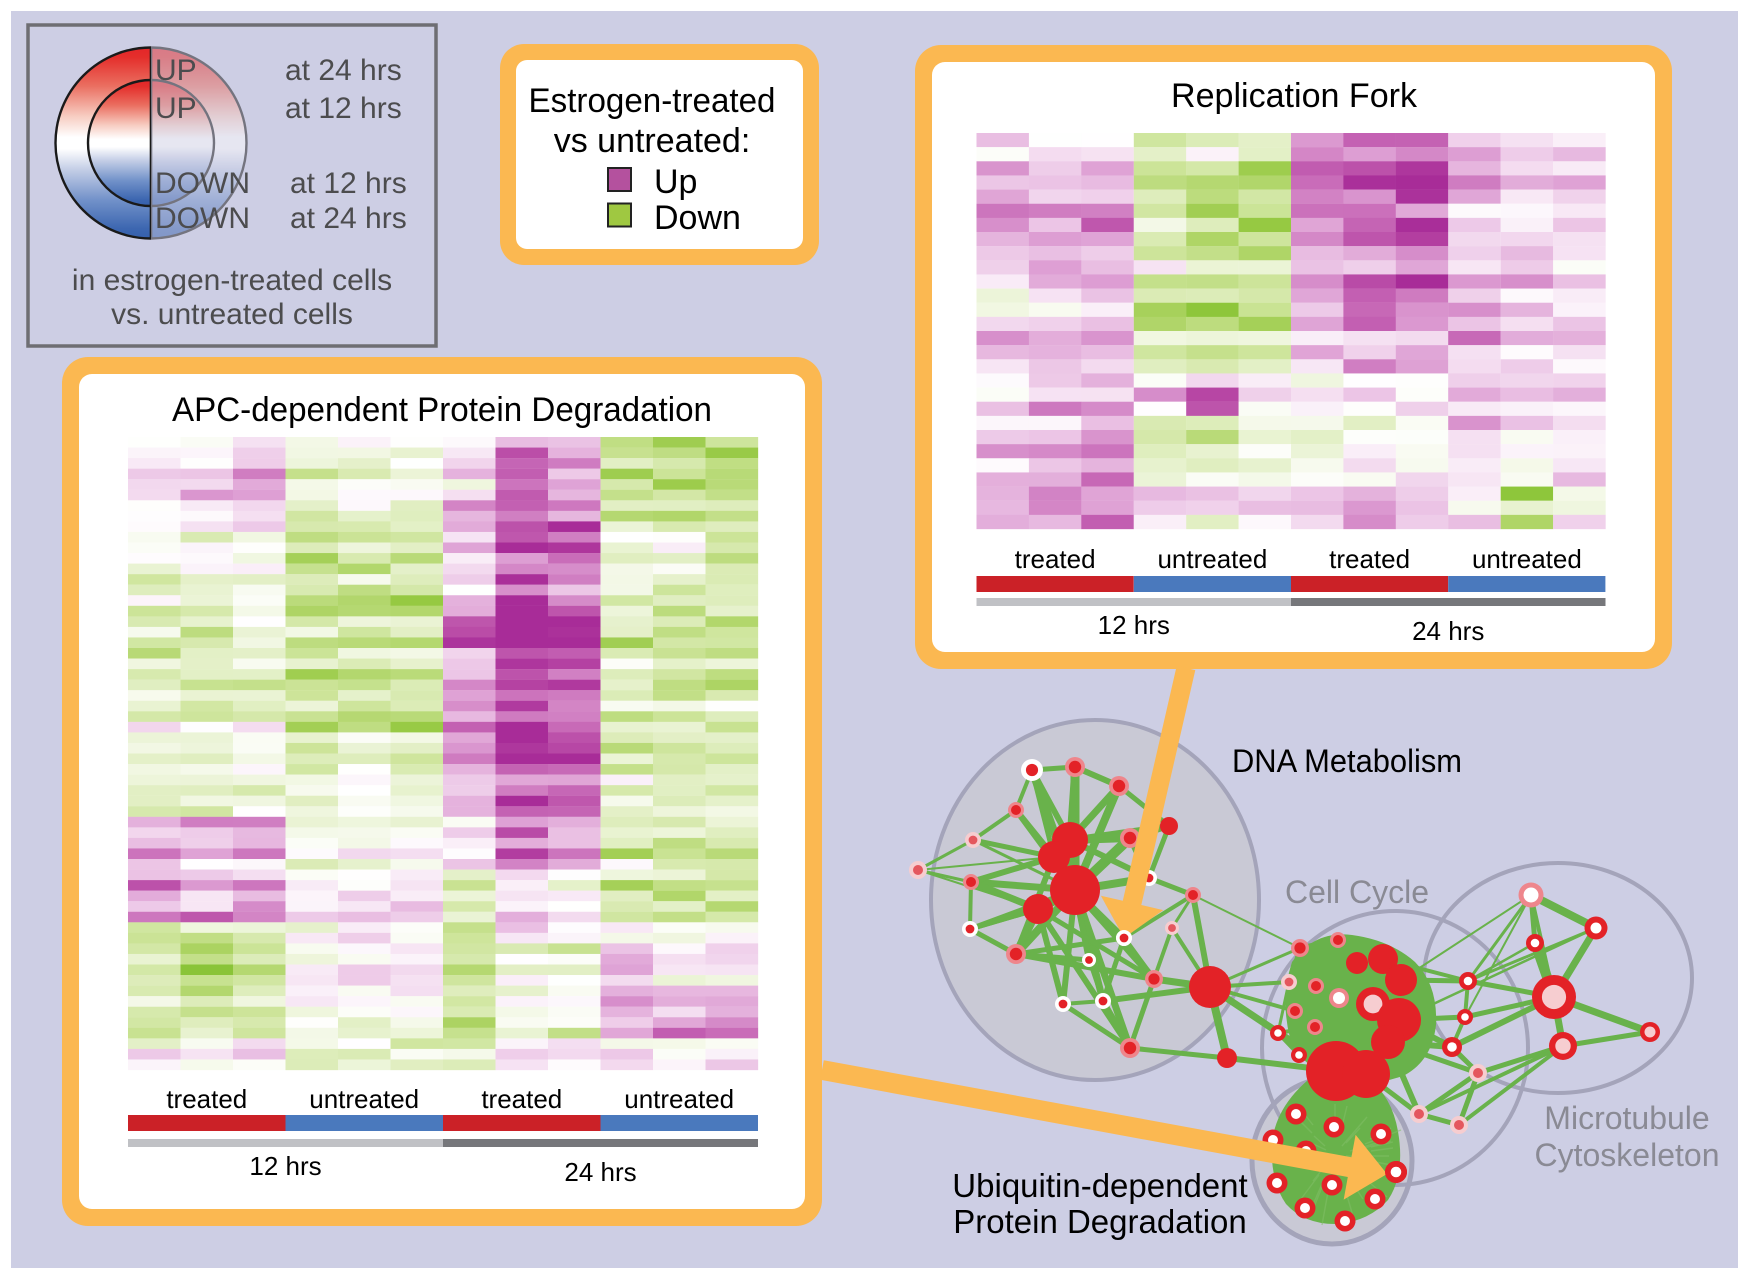 This screenshot has width=1750, height=1279. What do you see at coordinates (1100, 1221) in the screenshot?
I see `svg-text: Protein Degradation` at bounding box center [1100, 1221].